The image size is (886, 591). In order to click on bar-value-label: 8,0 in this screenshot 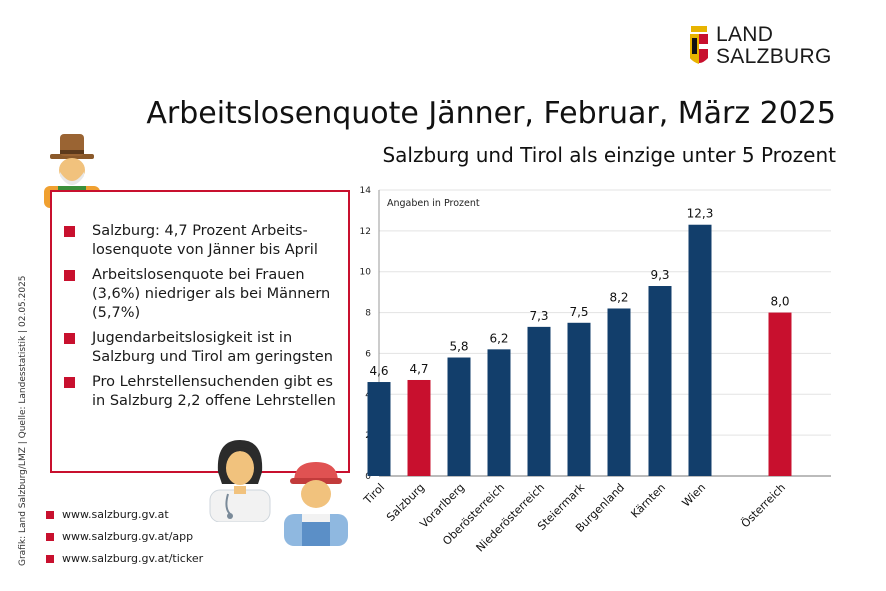, I will do `click(779, 302)`.